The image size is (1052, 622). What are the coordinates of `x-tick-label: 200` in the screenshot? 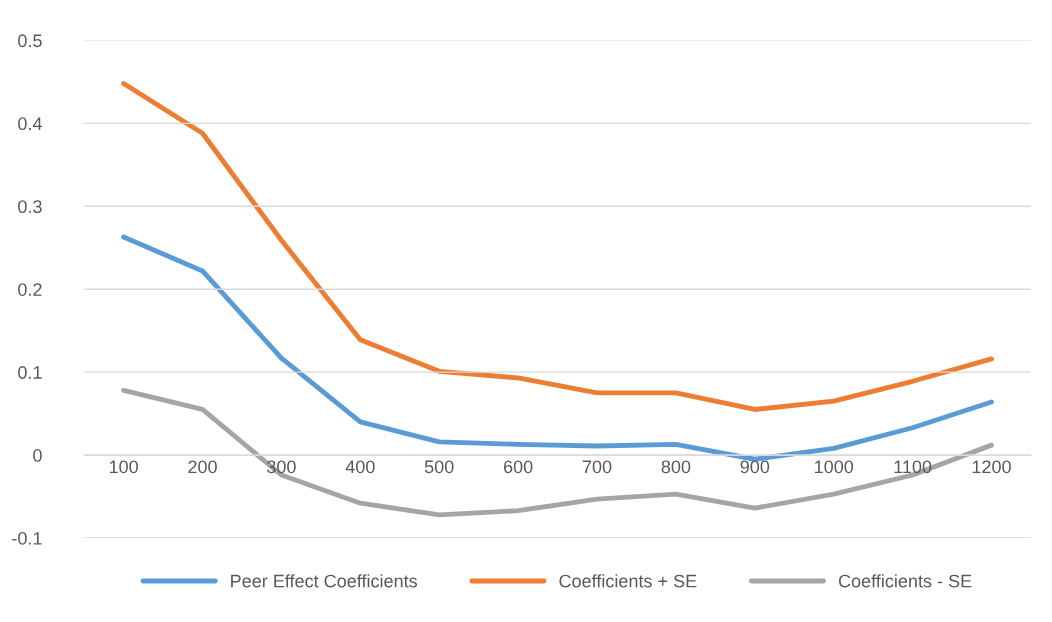 It's located at (202, 467).